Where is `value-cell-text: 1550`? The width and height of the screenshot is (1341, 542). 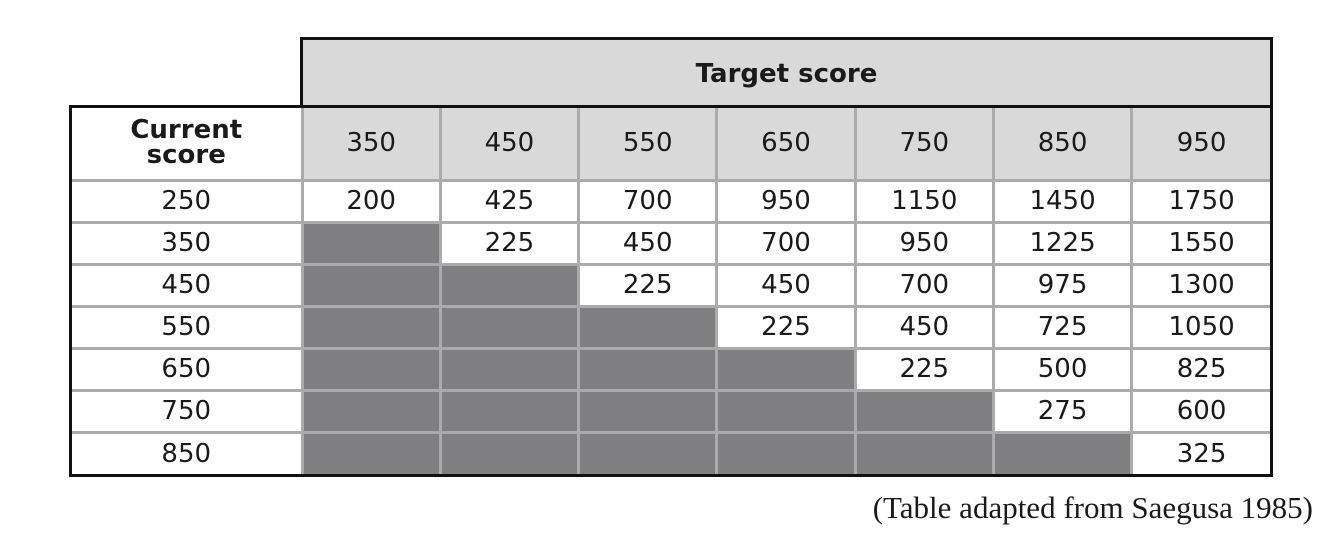
value-cell-text: 1550 is located at coordinates (1201, 243).